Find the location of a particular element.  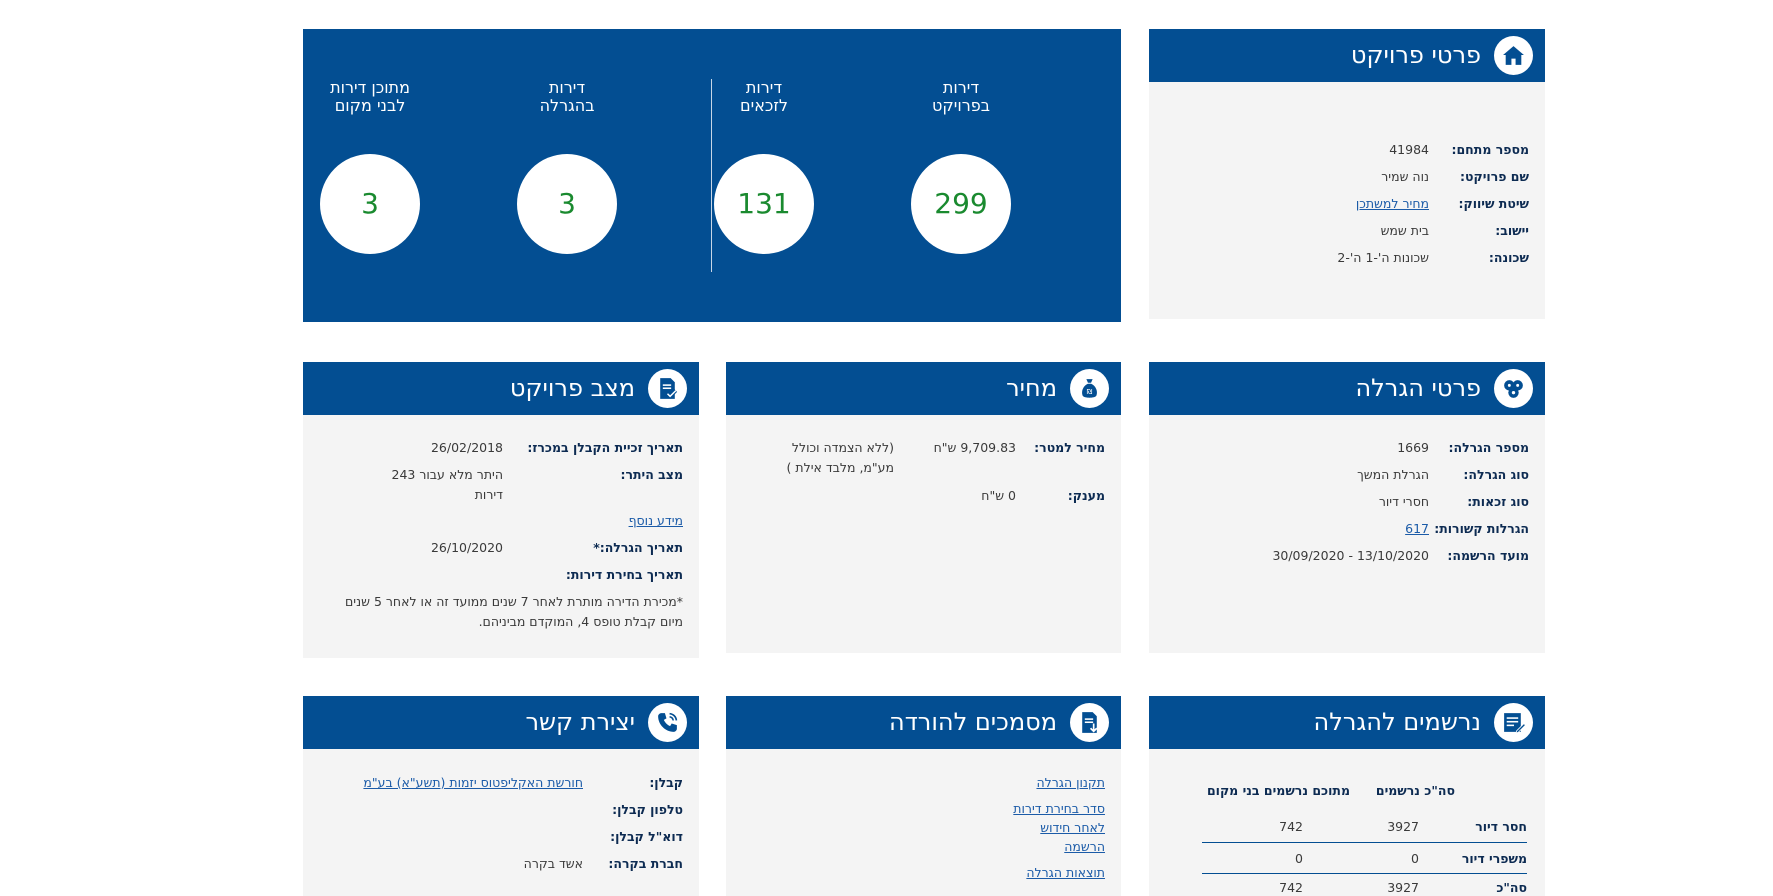

price-note: (ללא הצמדה וכולל is located at coordinates (842, 447).